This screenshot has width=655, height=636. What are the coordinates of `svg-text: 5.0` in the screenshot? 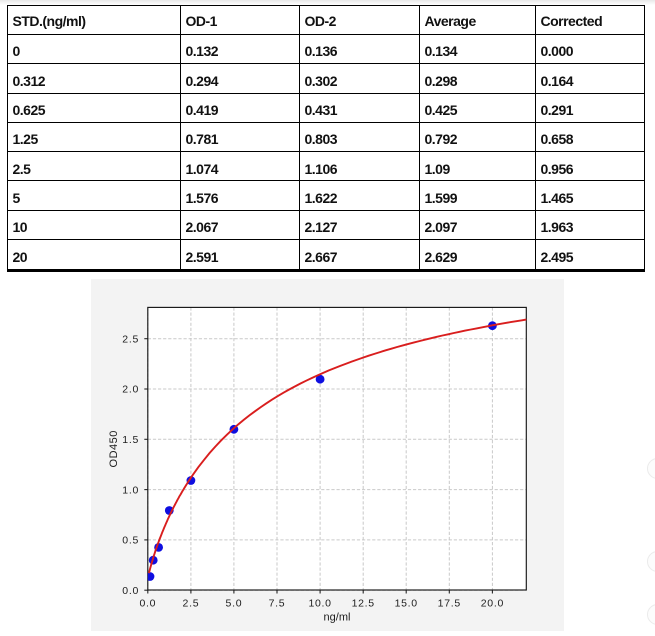 It's located at (234, 604).